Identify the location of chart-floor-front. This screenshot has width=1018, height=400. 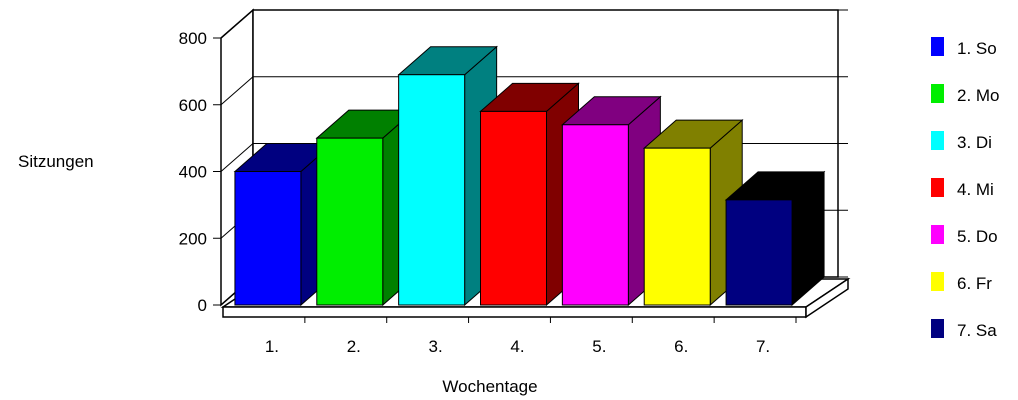
(514, 312).